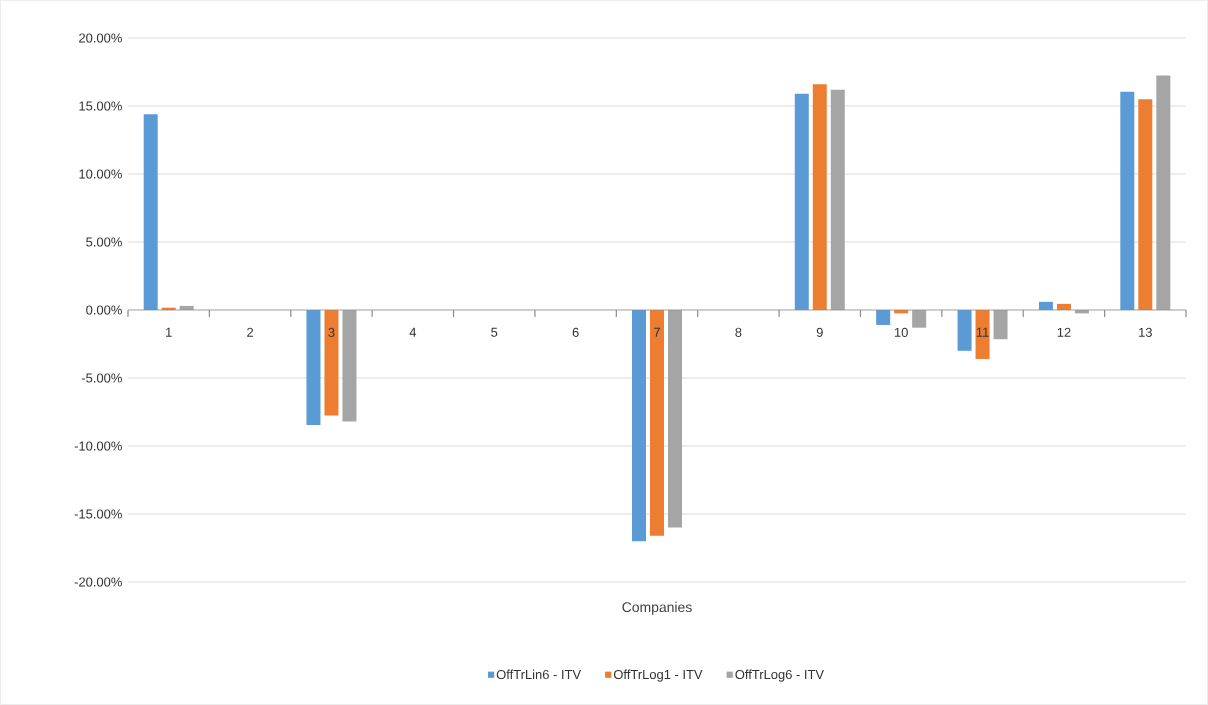 This screenshot has height=705, width=1208. I want to click on x-tick-label: 12, so click(1064, 332).